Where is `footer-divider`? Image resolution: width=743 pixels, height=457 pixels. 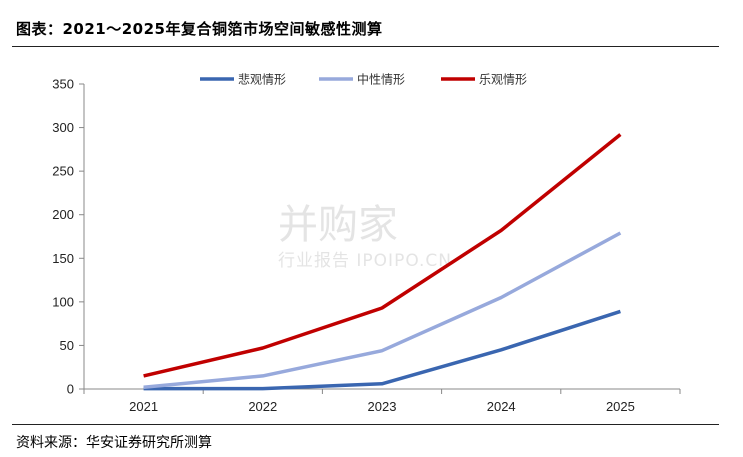
footer-divider is located at coordinates (365, 424).